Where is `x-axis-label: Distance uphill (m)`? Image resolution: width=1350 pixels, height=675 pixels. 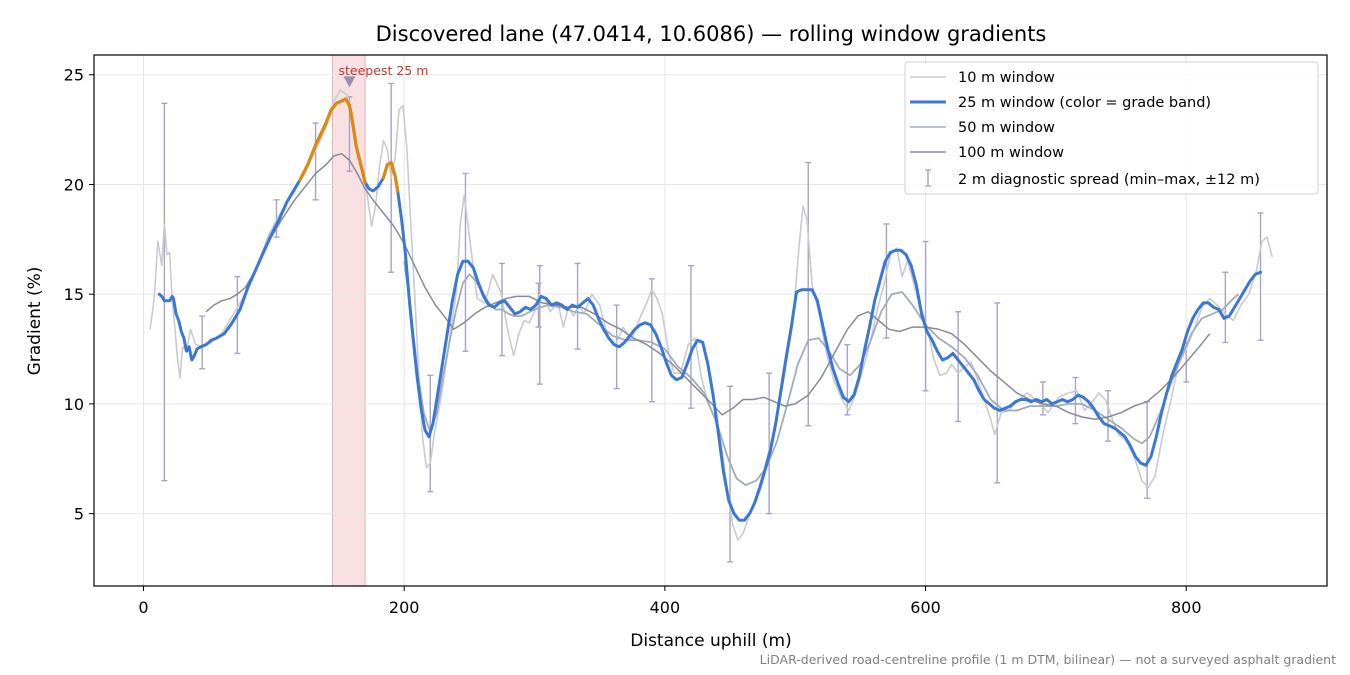
x-axis-label: Distance uphill (m) is located at coordinates (710, 641).